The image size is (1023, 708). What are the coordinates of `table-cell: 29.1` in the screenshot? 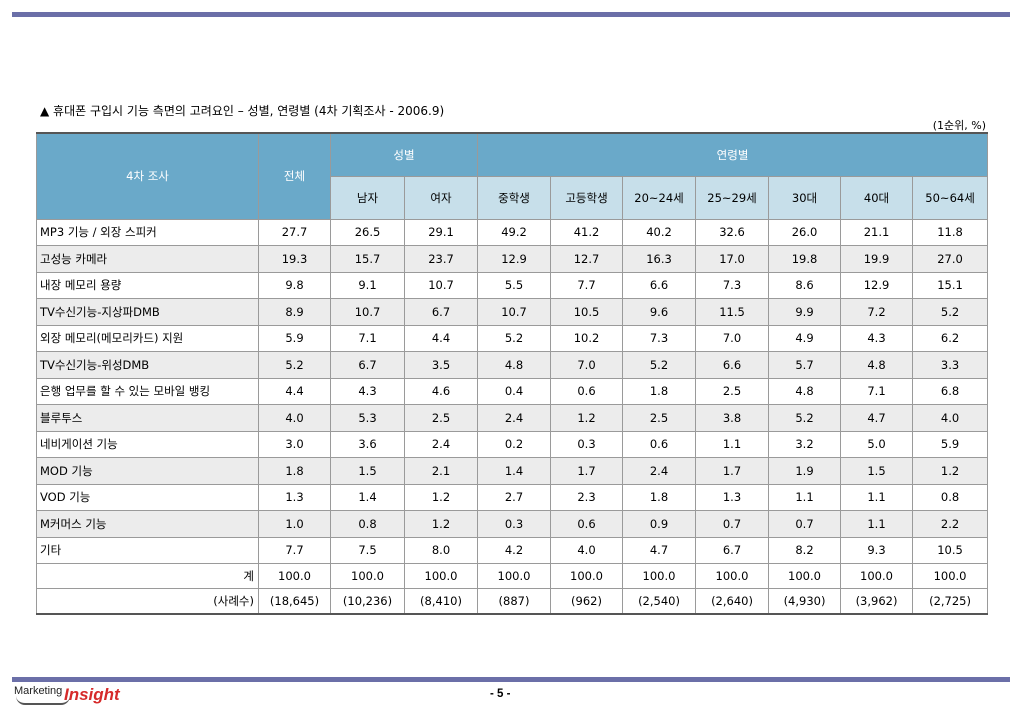 It's located at (441, 232).